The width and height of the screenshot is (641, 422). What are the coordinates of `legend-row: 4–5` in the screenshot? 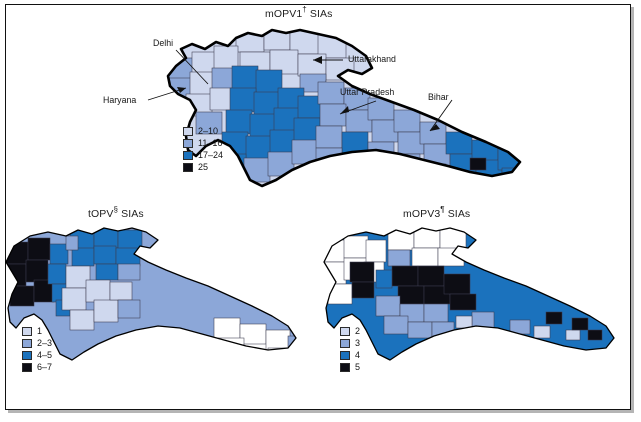 It's located at (37, 355).